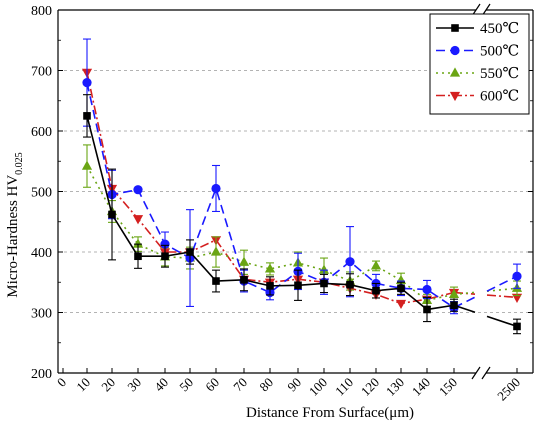  Describe the element at coordinates (83, 385) in the screenshot. I see `x-tick-label: 10` at that location.